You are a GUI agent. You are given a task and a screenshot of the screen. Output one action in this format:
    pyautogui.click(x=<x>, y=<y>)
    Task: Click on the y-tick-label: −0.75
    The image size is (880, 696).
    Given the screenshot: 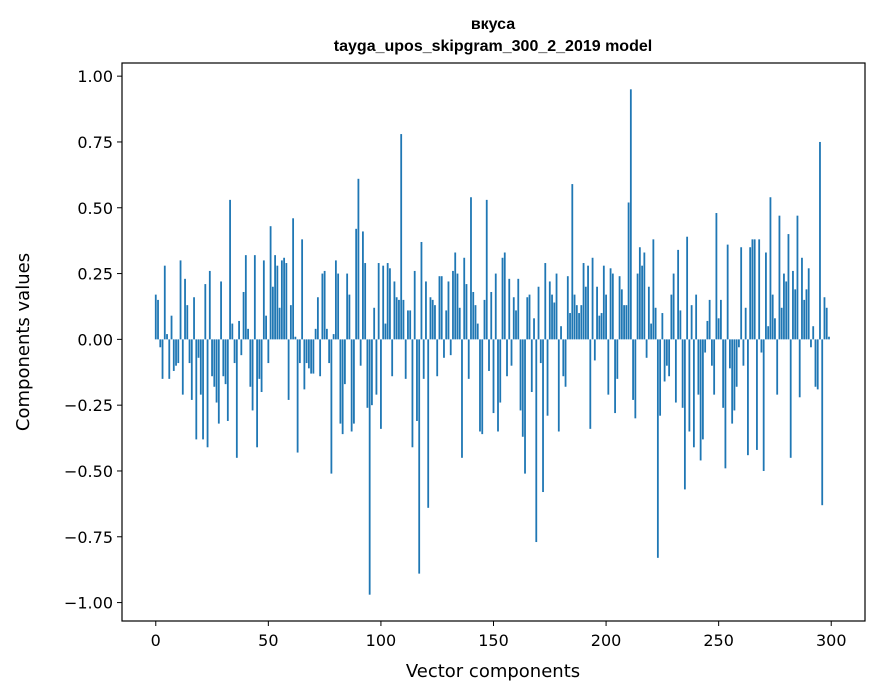 What is the action you would take?
    pyautogui.click(x=88, y=537)
    